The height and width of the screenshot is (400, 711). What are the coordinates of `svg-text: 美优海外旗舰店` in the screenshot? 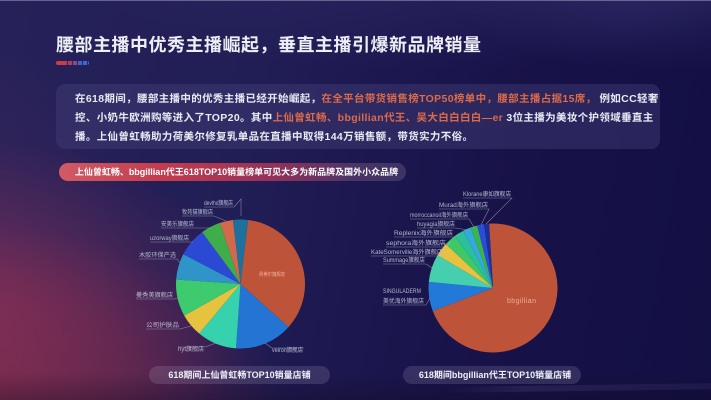 It's located at (404, 301).